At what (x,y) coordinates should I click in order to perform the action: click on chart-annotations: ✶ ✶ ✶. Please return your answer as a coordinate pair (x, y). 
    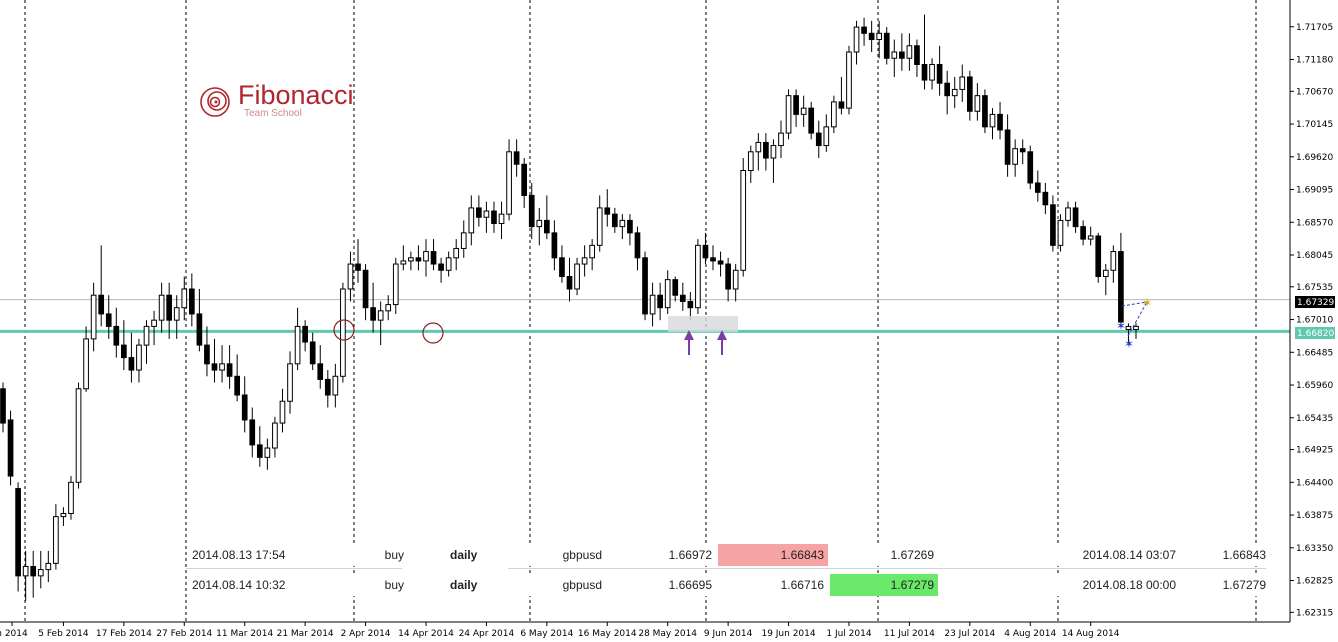
    Looking at the image, I should click on (742, 325).